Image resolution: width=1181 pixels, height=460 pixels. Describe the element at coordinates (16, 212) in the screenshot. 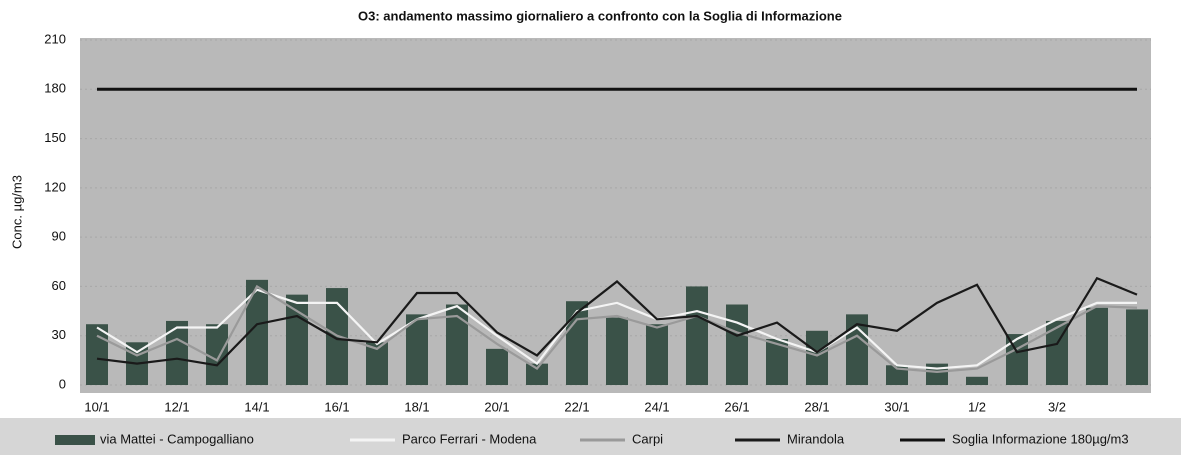

I see `y-axis-title: Conc. µg/m3` at that location.